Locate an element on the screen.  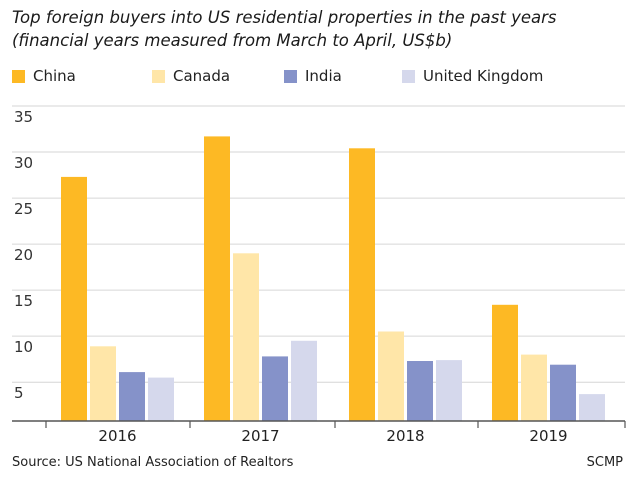
y-tick-label-5: 5 is located at coordinates (19, 393).